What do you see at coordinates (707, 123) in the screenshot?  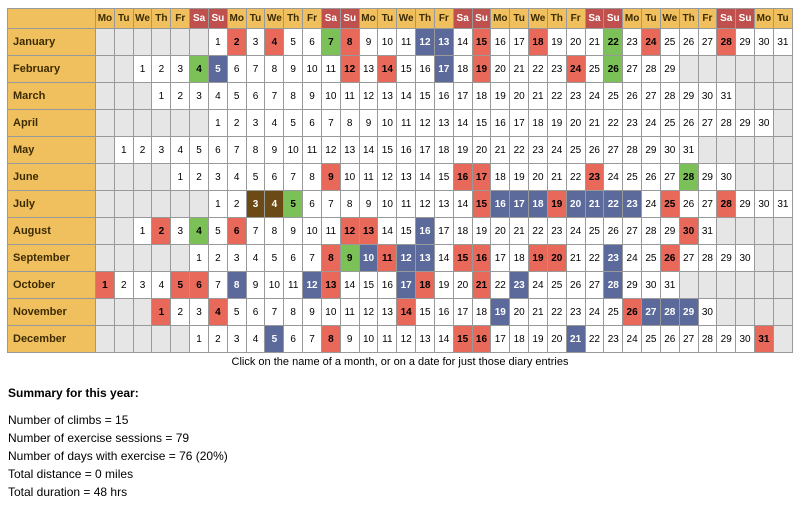 I see `date-cell-april-27: 27` at bounding box center [707, 123].